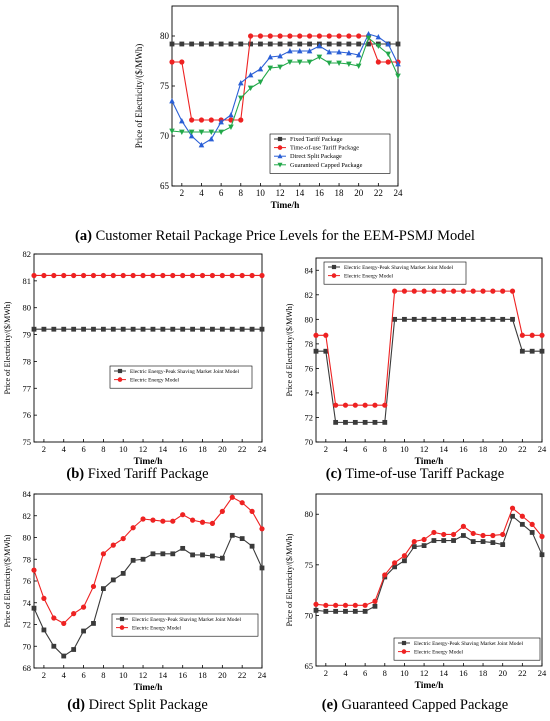 The image size is (550, 721). What do you see at coordinates (309, 295) in the screenshot?
I see `y-tick-label: 82` at bounding box center [309, 295].